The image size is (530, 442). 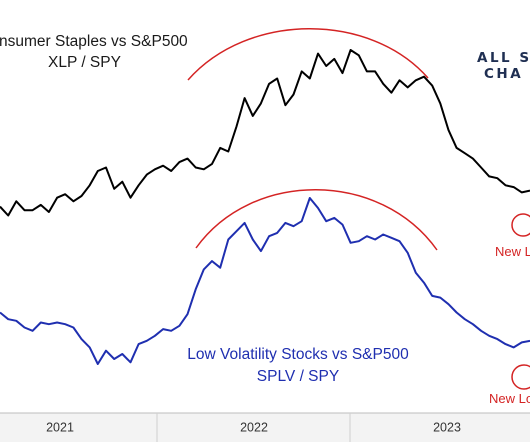 I want to click on xlp-chart-subtitle: XLP / SPY, so click(x=84, y=62).